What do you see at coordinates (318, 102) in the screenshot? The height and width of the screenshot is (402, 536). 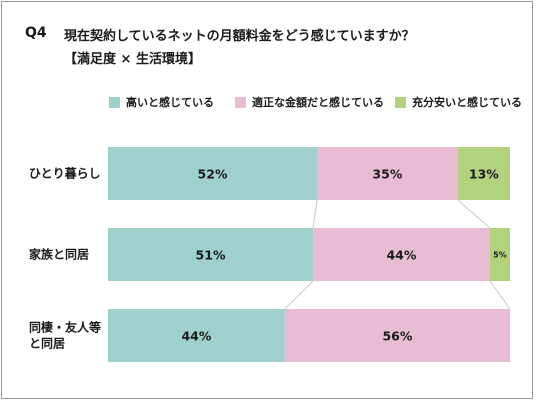 I see `legend-label-fair: 適正な金額だと感じている` at bounding box center [318, 102].